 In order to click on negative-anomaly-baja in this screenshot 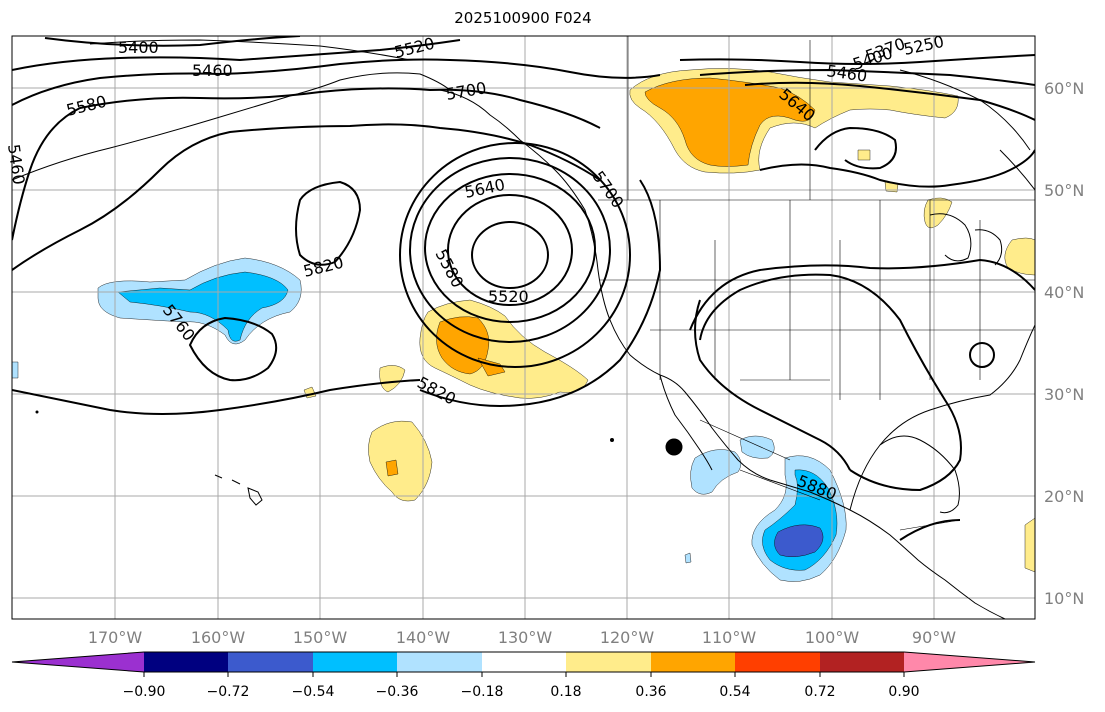, I will do `click(716, 472)`.